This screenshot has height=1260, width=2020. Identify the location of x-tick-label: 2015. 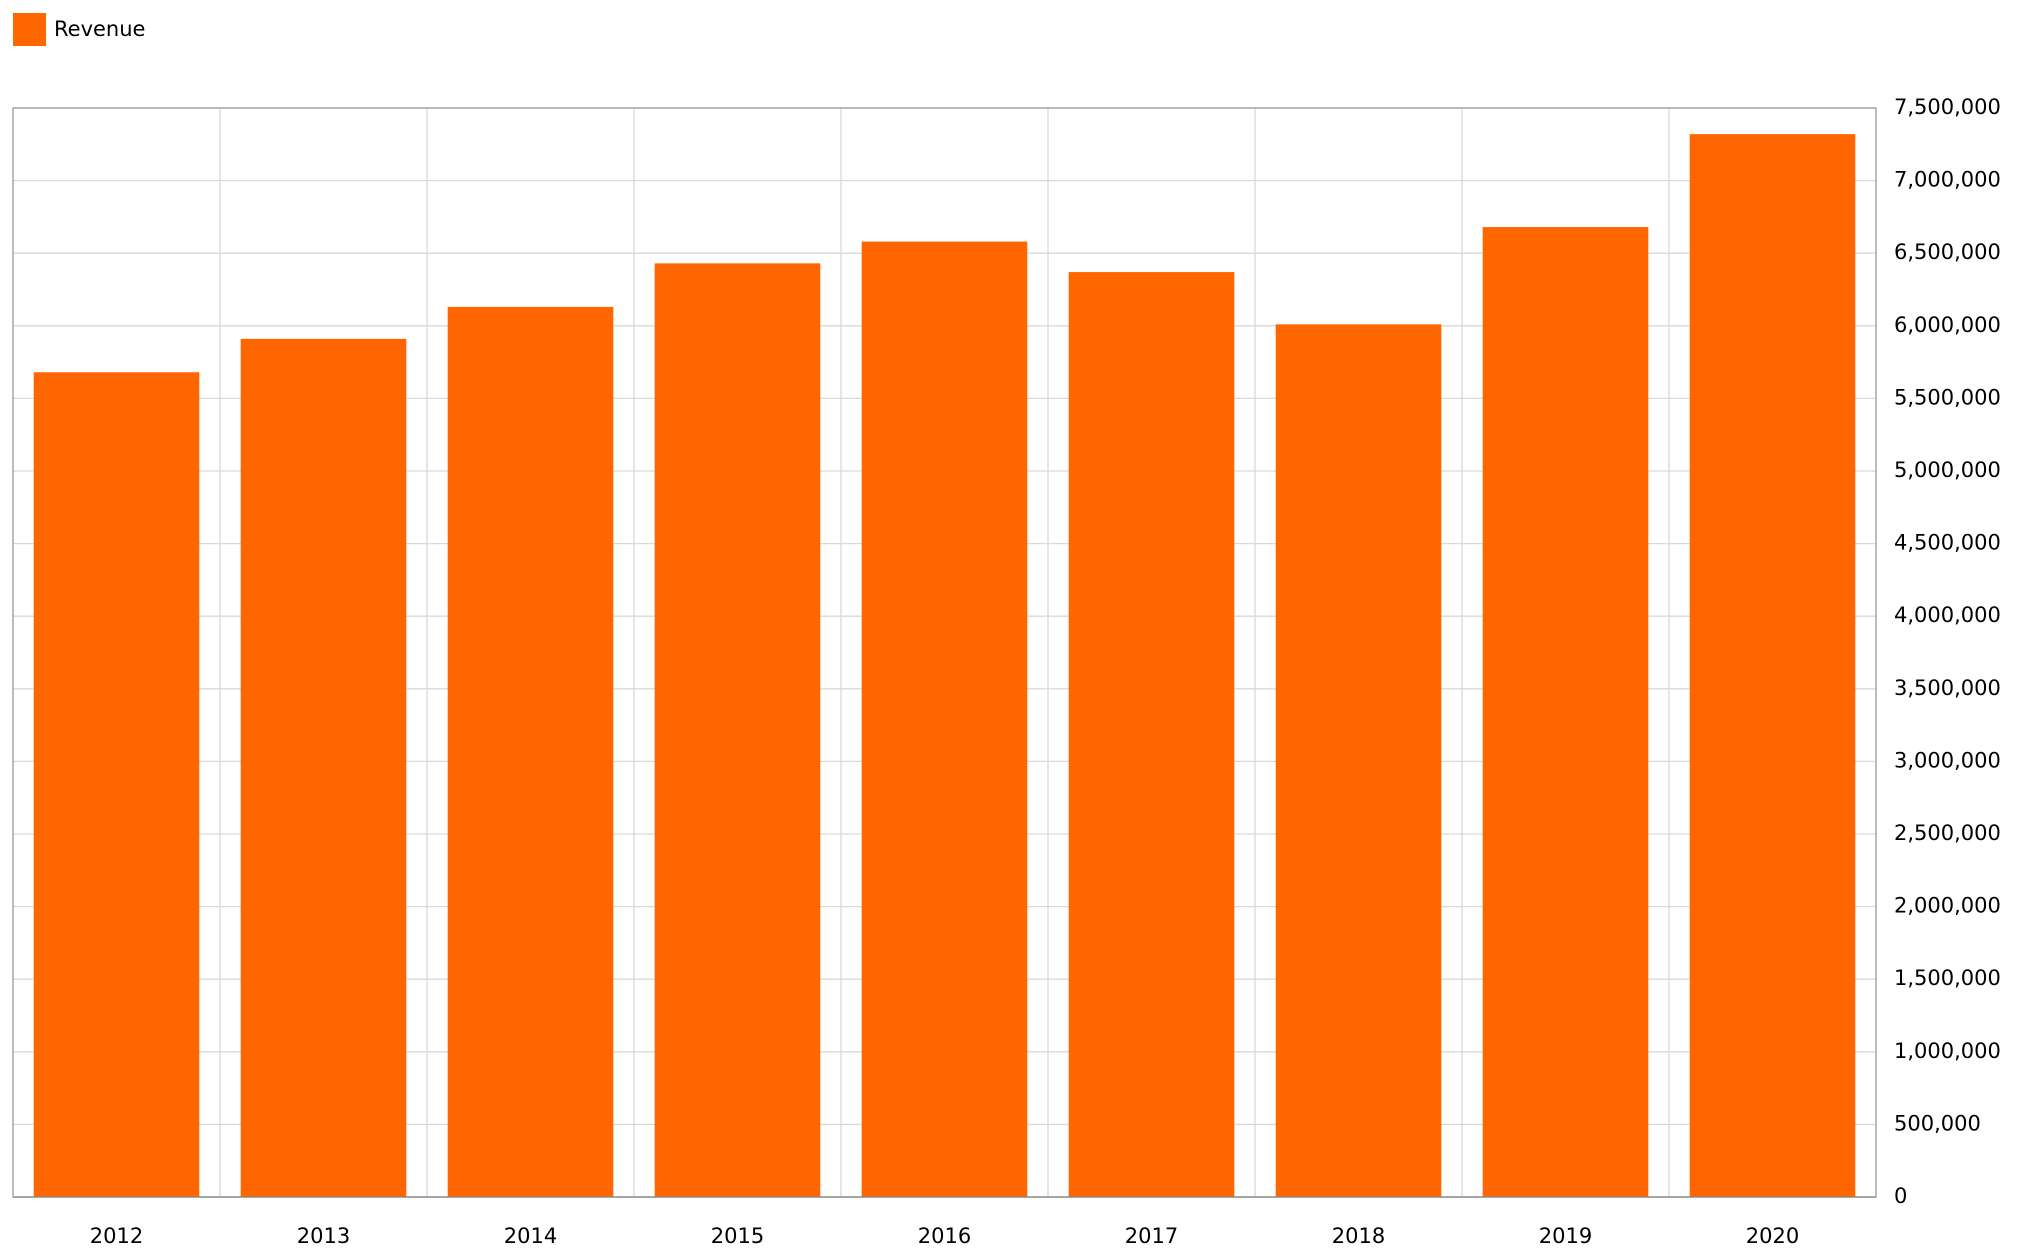
(737, 1236).